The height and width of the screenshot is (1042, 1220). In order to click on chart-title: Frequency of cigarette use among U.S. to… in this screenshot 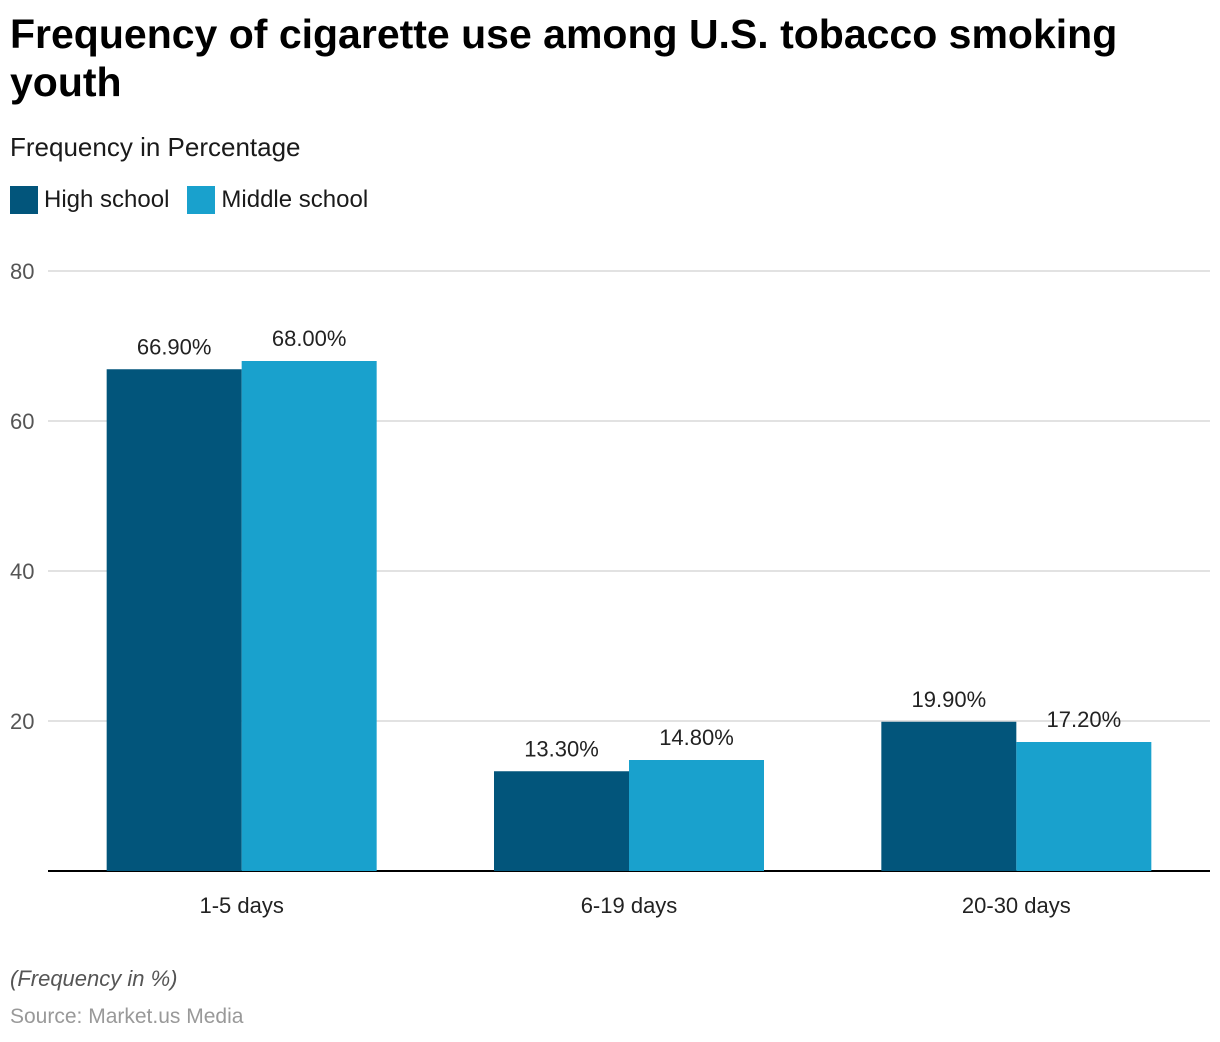, I will do `click(564, 58)`.